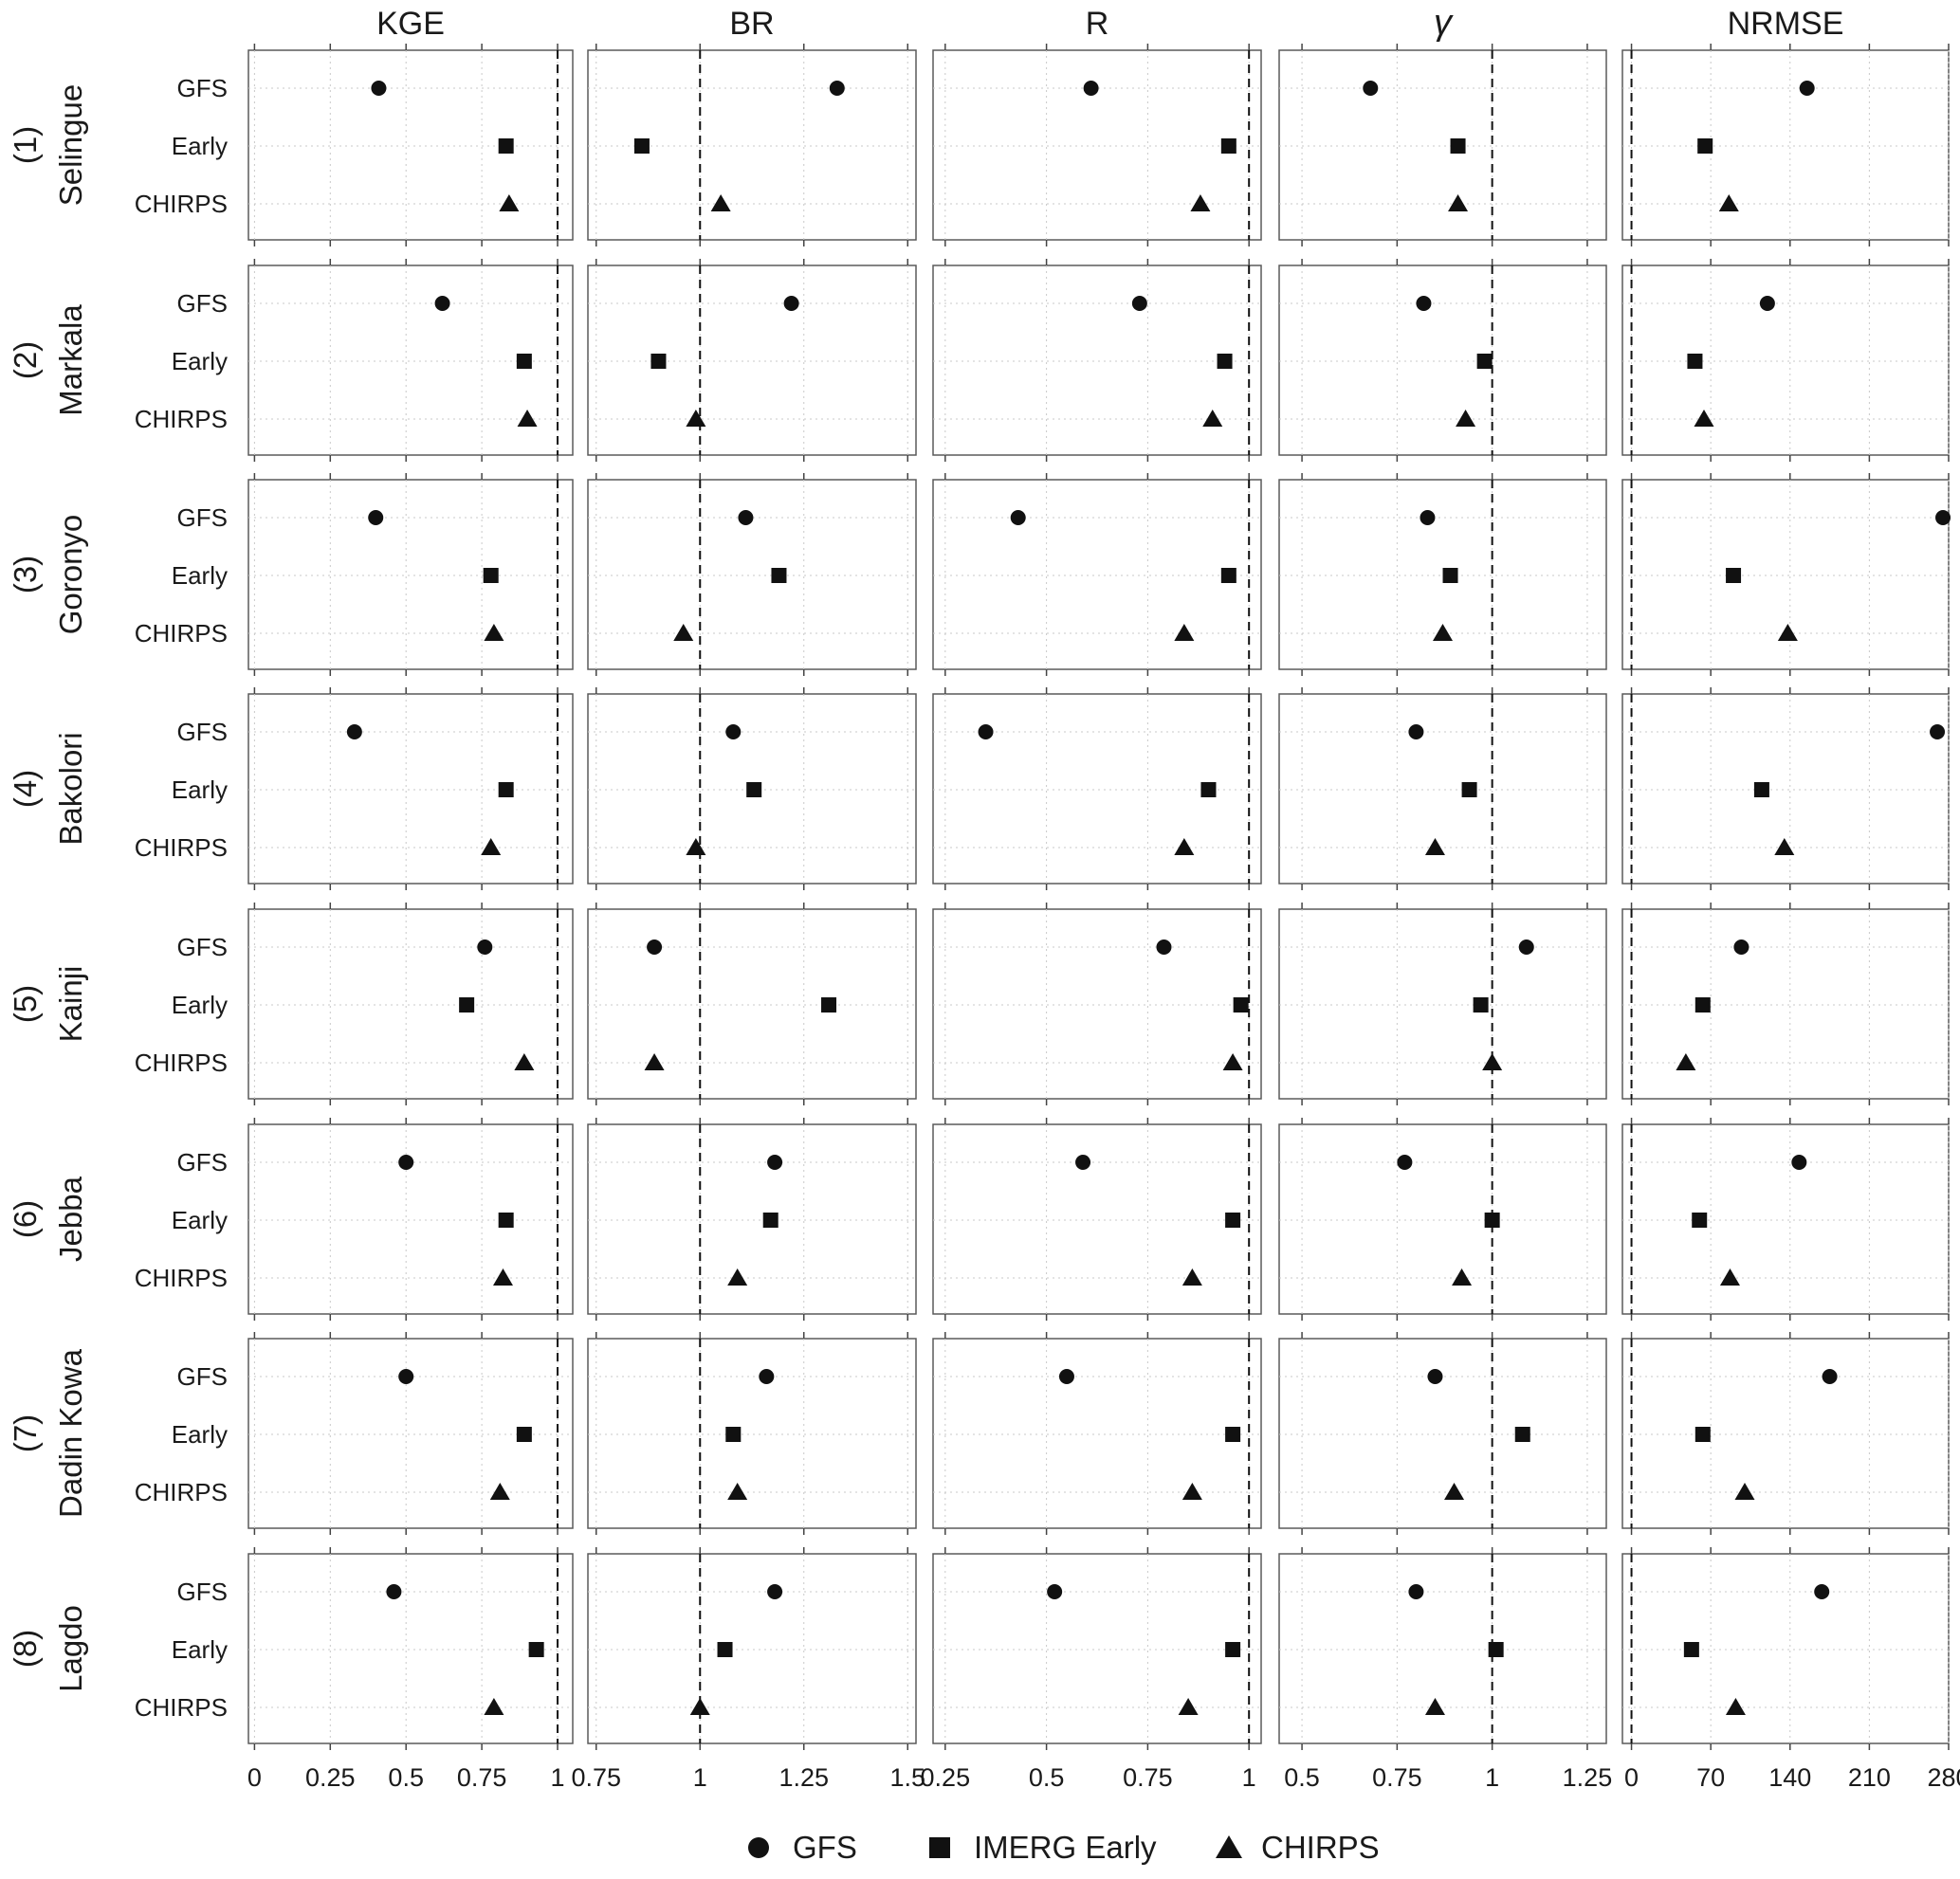  I want to click on site-label: (2) Markala, so click(48, 360).